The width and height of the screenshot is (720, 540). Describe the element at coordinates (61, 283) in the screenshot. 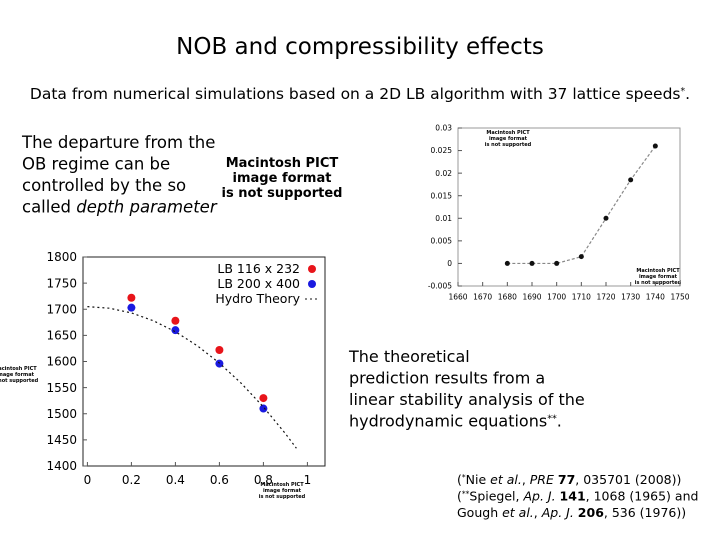

I see `y-tick-label: 1750` at that location.